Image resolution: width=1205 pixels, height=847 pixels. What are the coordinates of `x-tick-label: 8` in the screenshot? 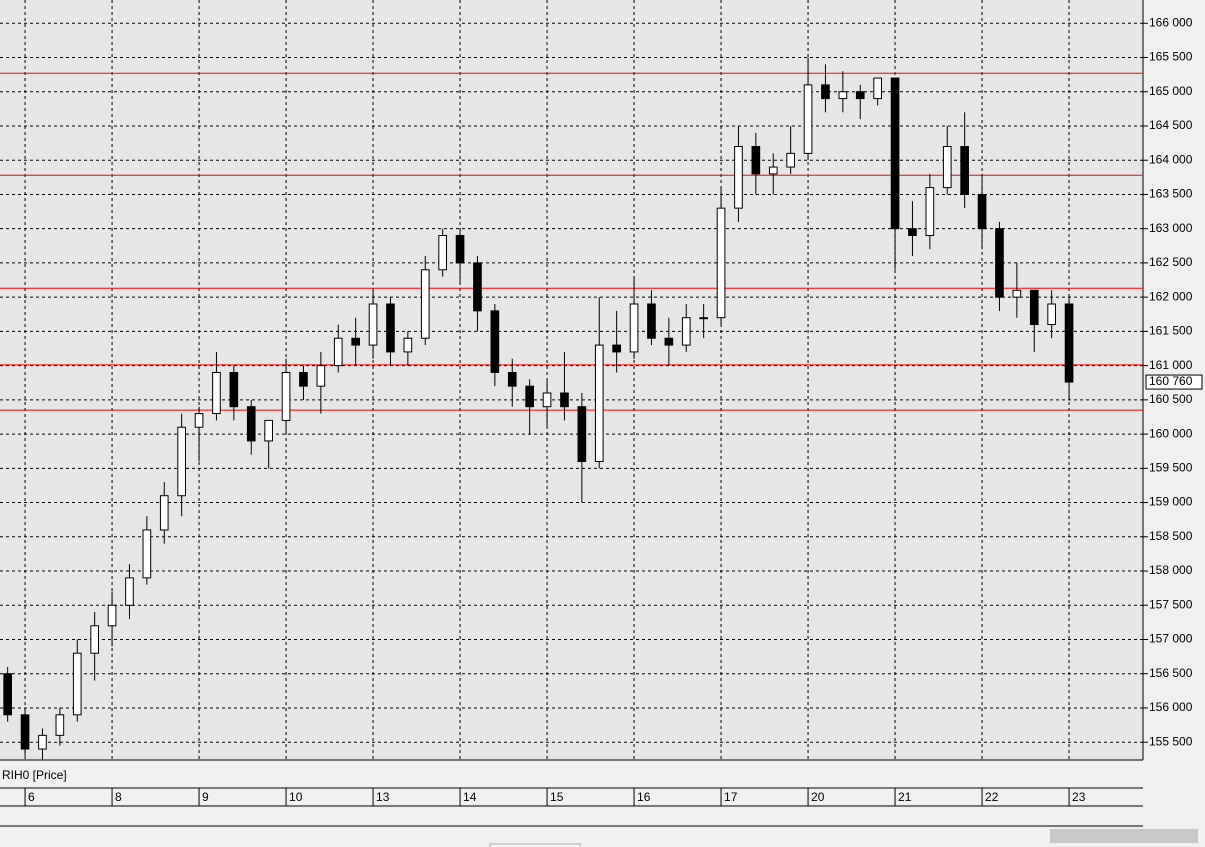 It's located at (118, 797).